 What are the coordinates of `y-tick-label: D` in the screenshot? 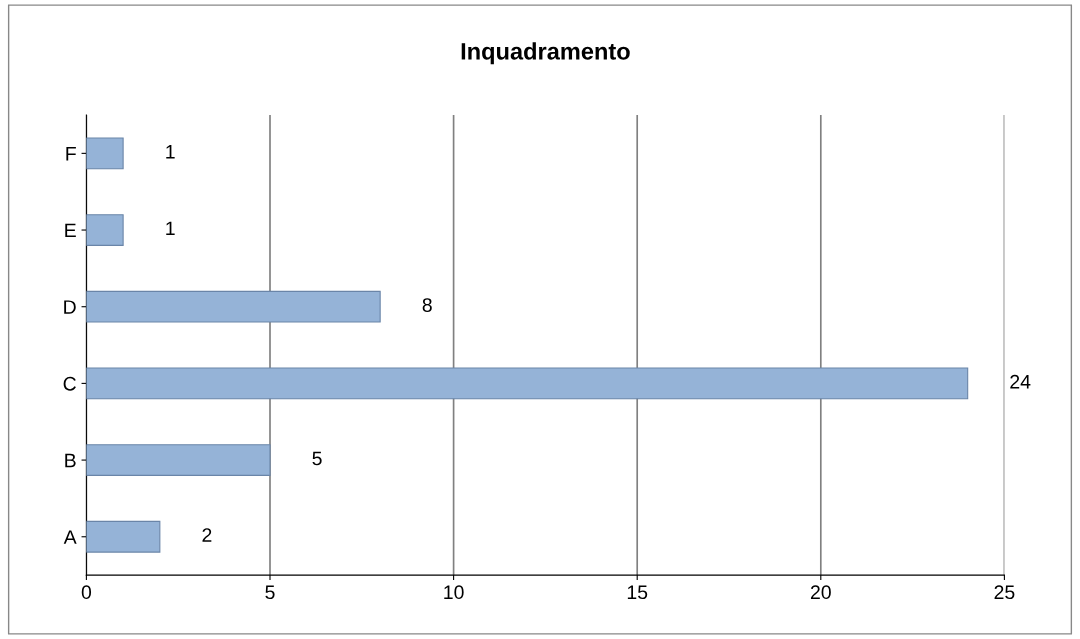 It's located at (70, 307).